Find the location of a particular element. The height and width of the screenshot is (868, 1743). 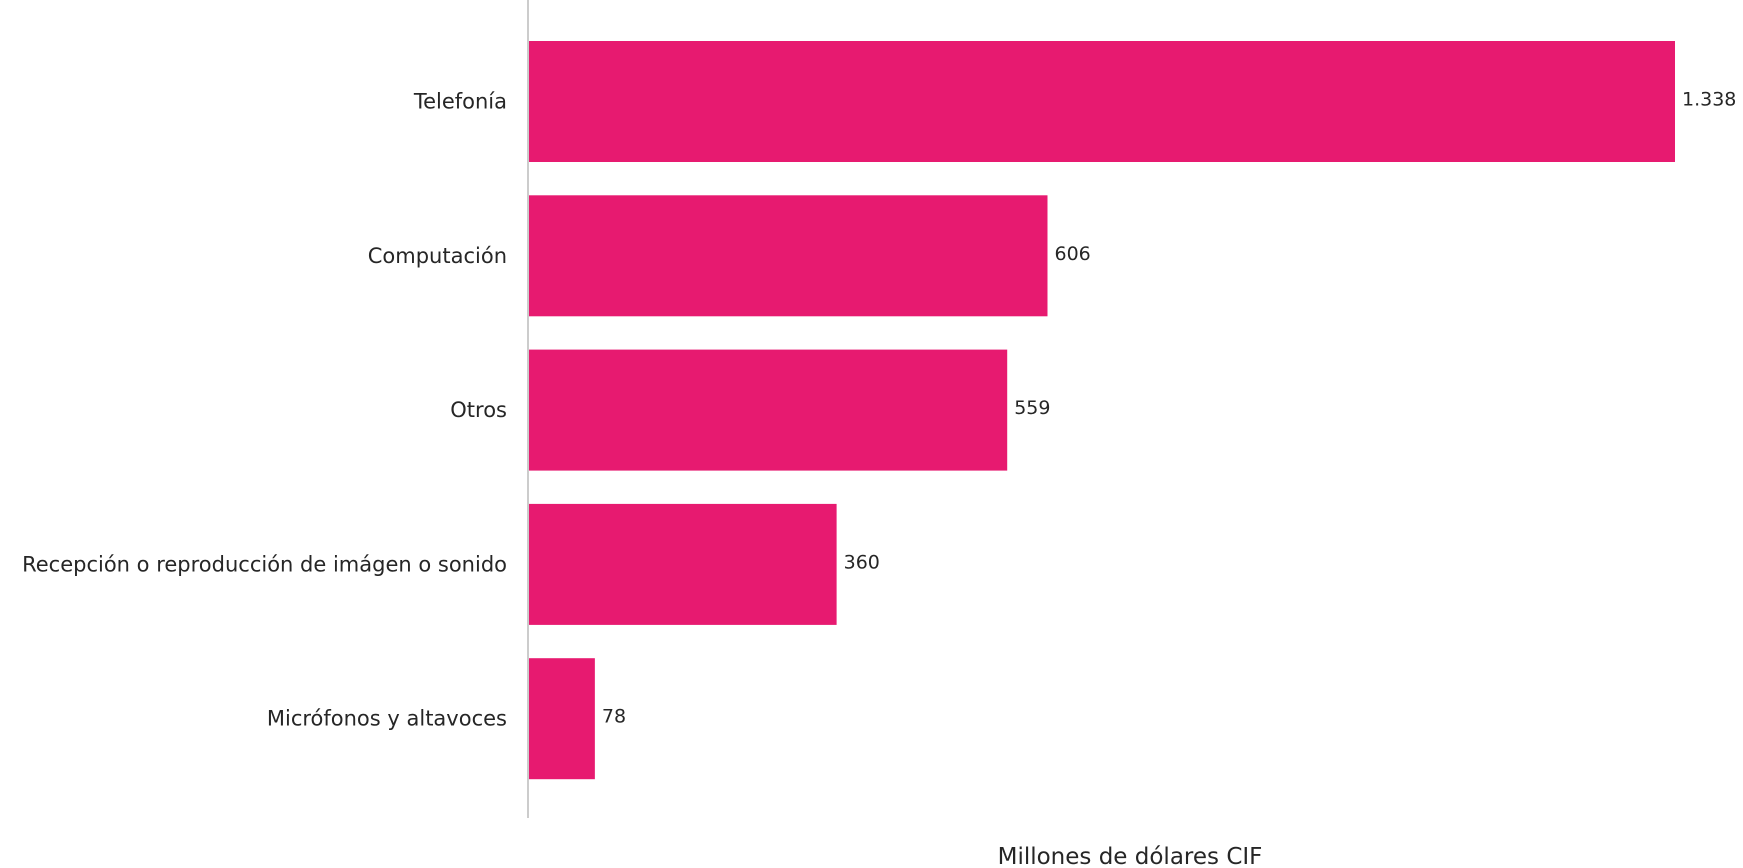

value-label: 78 is located at coordinates (614, 717).